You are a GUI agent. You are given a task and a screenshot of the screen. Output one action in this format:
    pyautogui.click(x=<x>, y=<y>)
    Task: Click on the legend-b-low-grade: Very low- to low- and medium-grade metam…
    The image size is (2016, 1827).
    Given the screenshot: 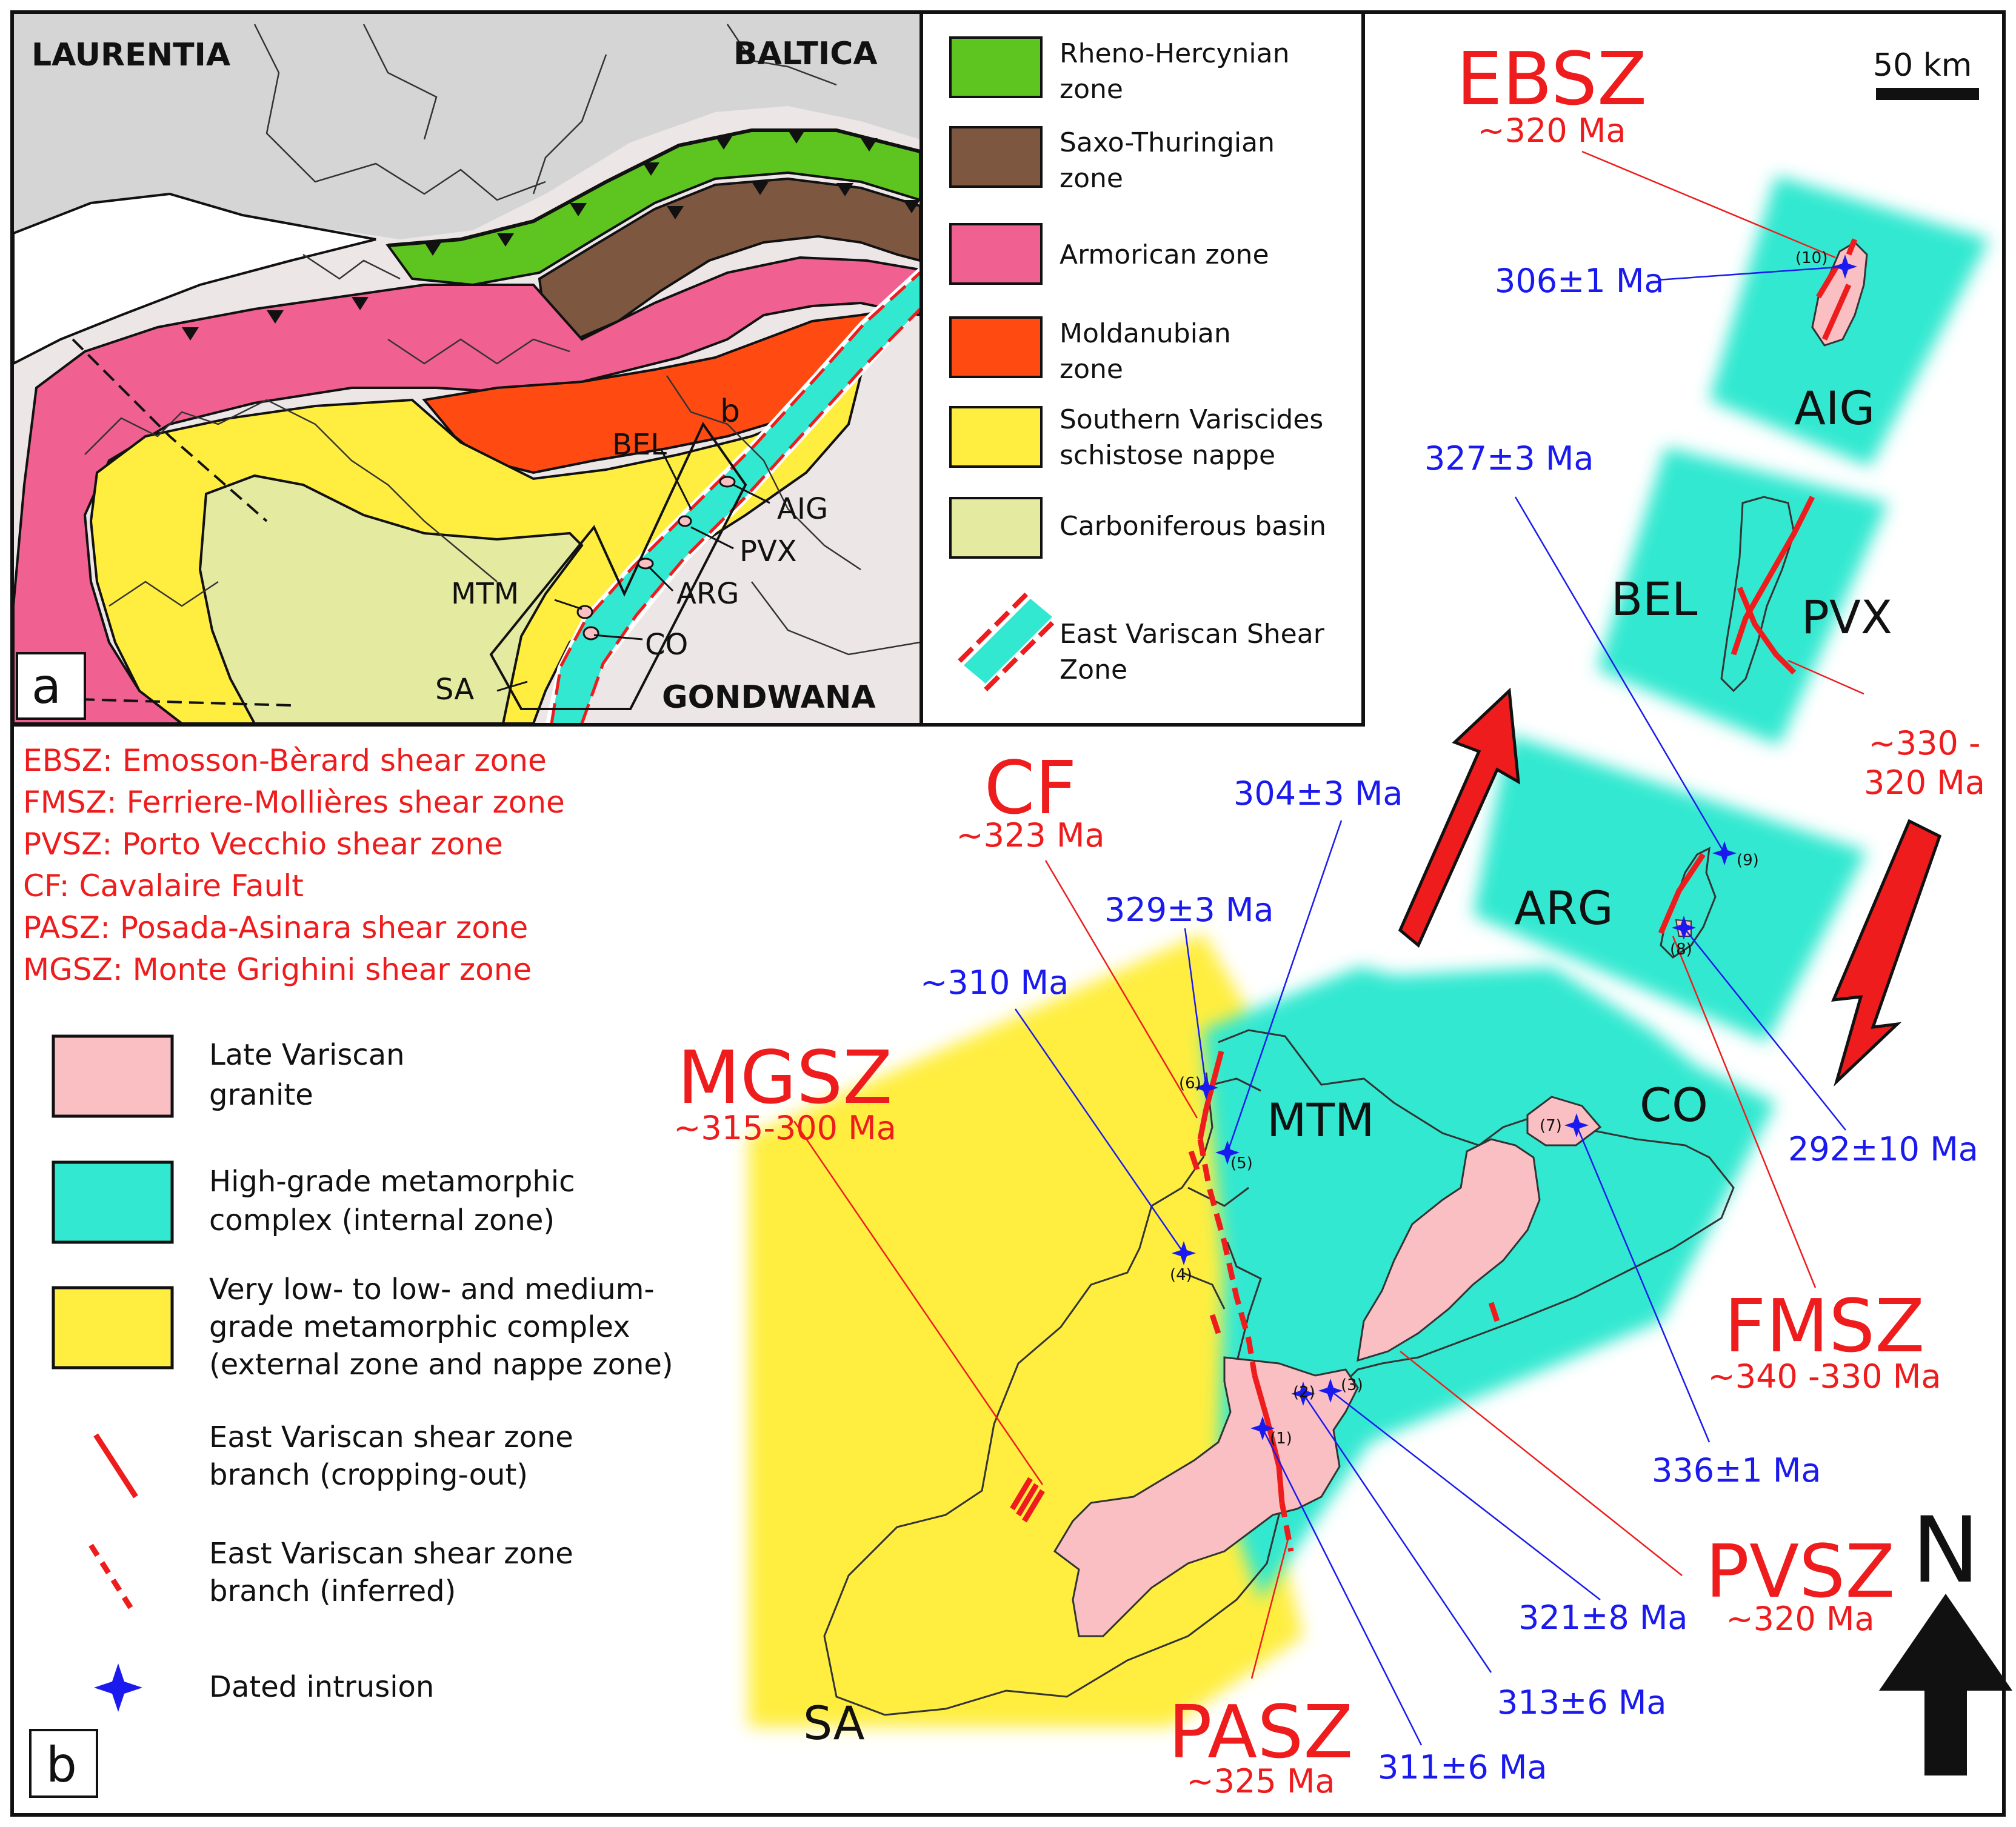 What is the action you would take?
    pyautogui.click(x=363, y=1328)
    